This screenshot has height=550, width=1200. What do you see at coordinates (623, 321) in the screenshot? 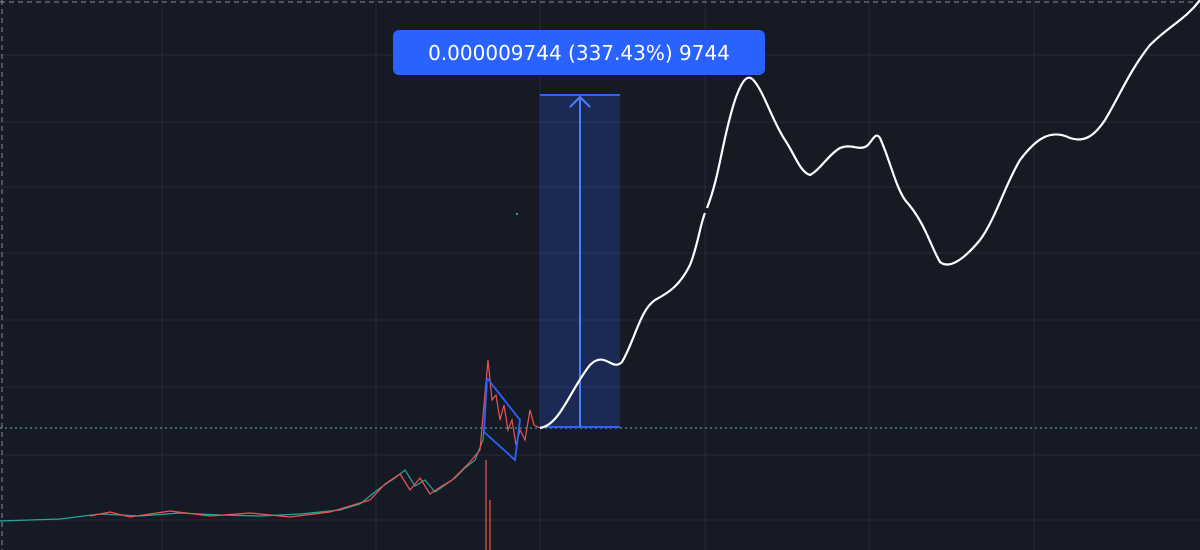
I see `projection-line` at bounding box center [623, 321].